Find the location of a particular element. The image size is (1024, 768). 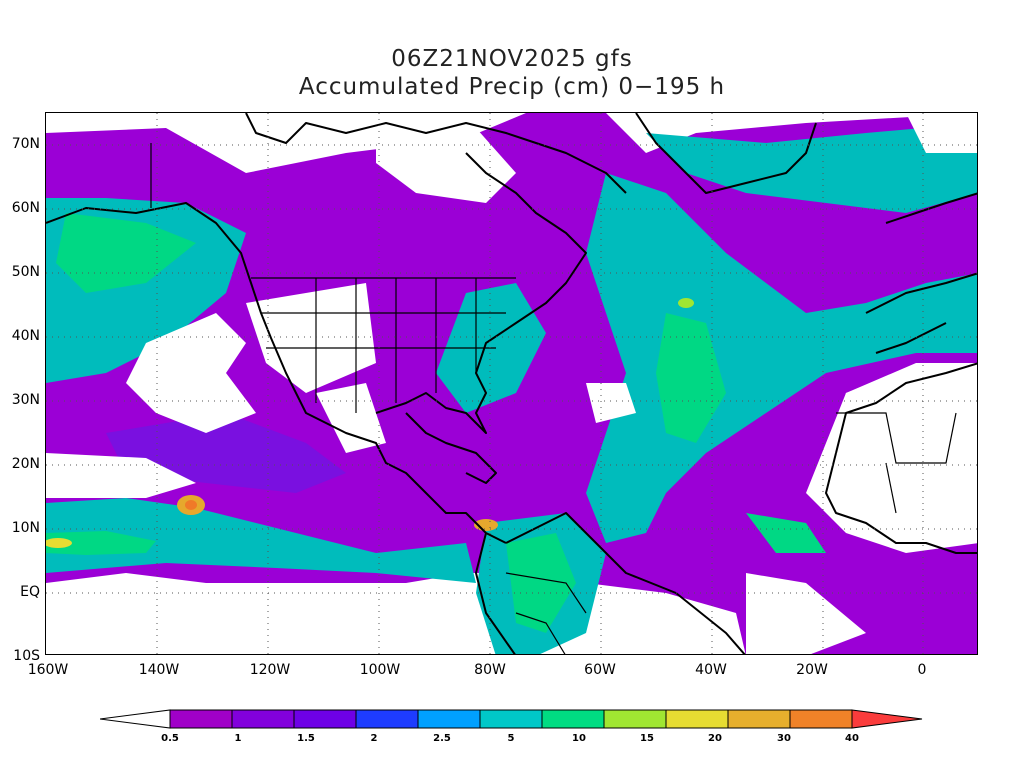

colorbar-label: 2 is located at coordinates (374, 738).